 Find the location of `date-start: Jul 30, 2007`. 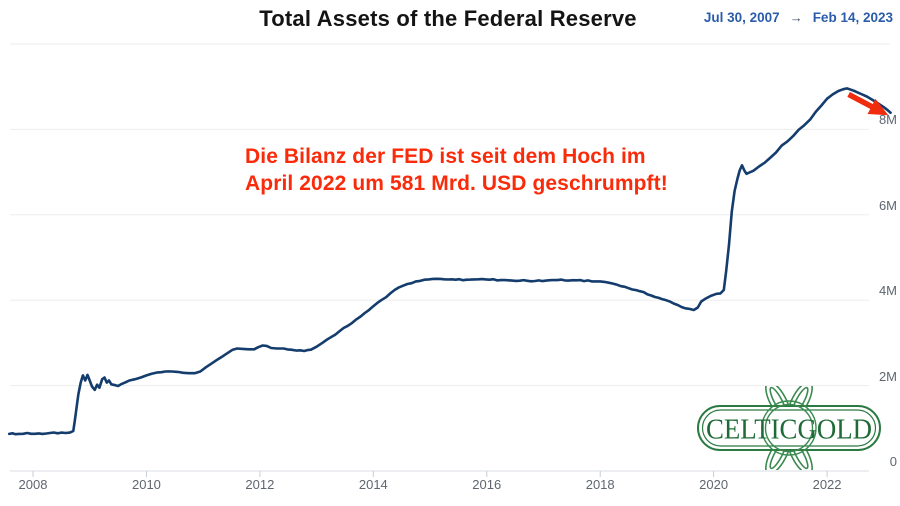

date-start: Jul 30, 2007 is located at coordinates (741, 17).